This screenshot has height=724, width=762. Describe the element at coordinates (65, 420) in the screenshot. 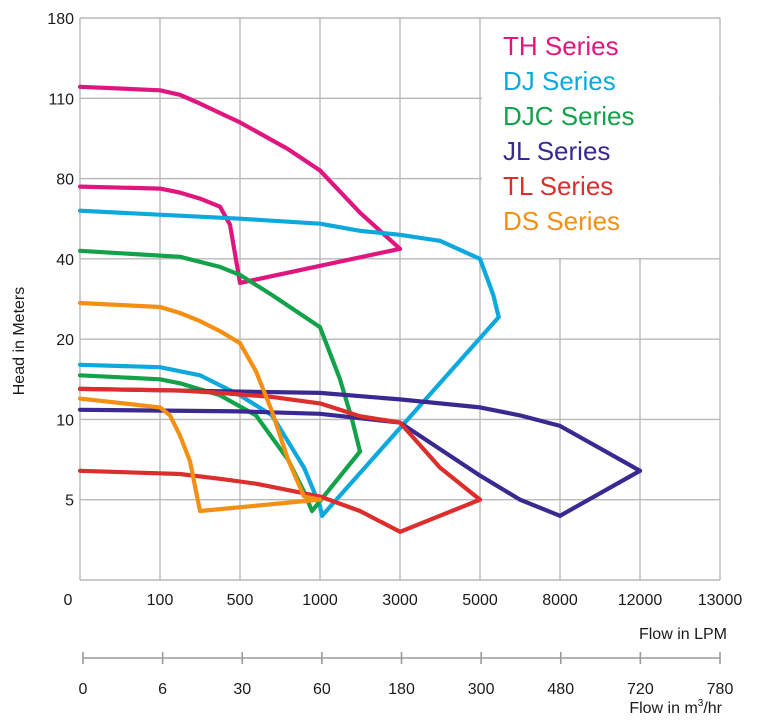

I see `y-tick-label: 10` at that location.